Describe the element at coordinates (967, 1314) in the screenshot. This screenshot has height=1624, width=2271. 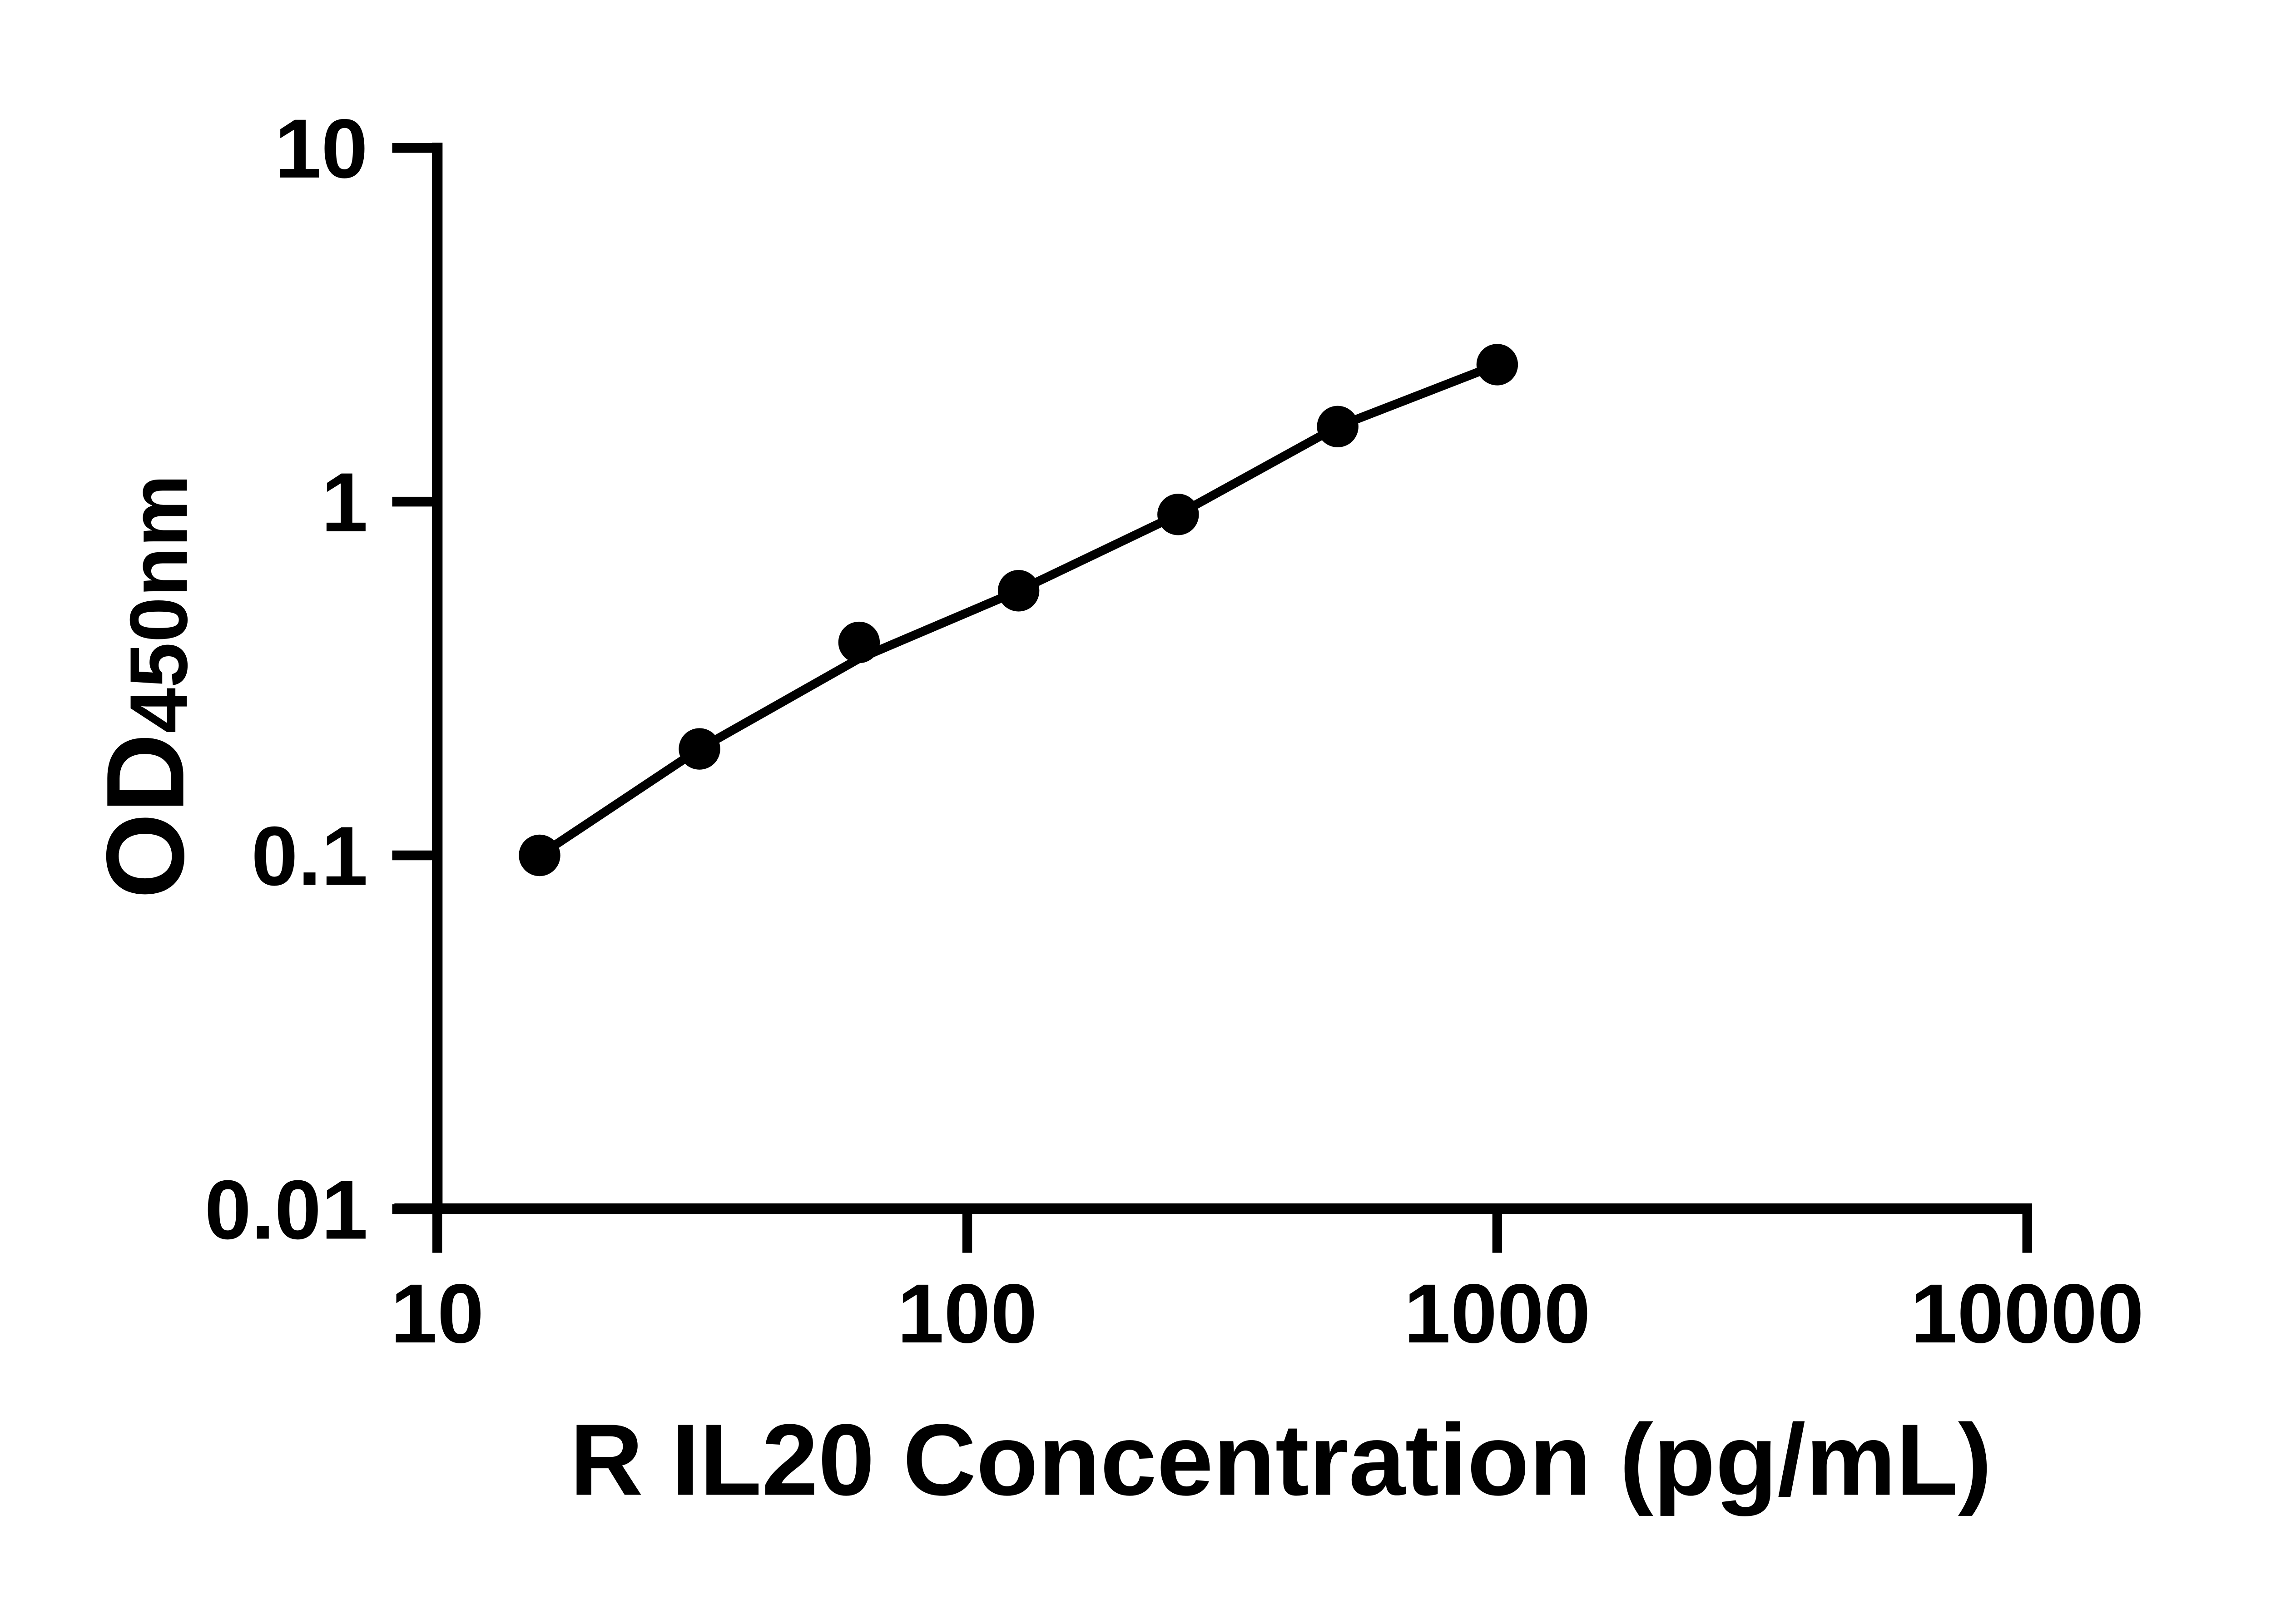
I see `x-tick-label-100: 100` at that location.